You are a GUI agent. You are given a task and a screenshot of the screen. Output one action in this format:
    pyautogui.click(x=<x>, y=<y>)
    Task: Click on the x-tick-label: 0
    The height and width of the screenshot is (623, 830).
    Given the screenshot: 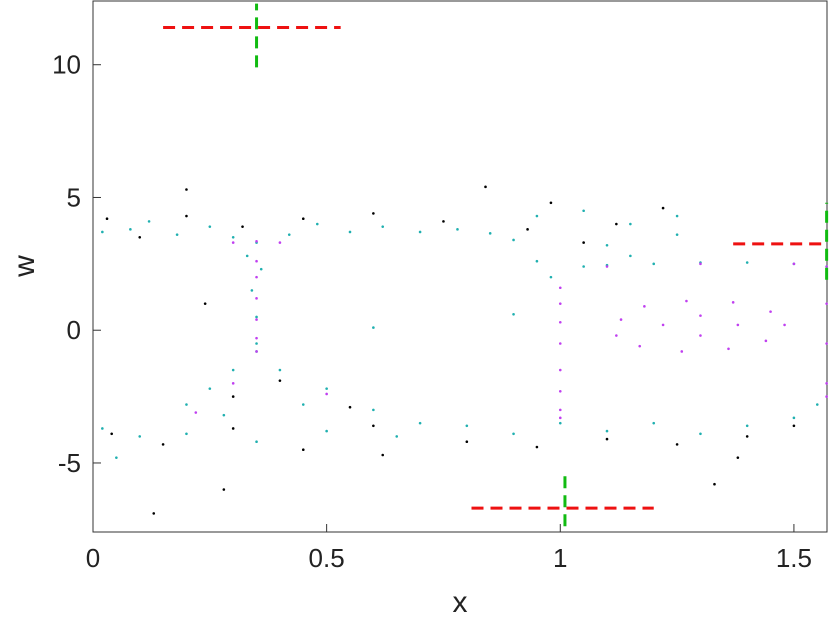 What is the action you would take?
    pyautogui.click(x=93, y=558)
    